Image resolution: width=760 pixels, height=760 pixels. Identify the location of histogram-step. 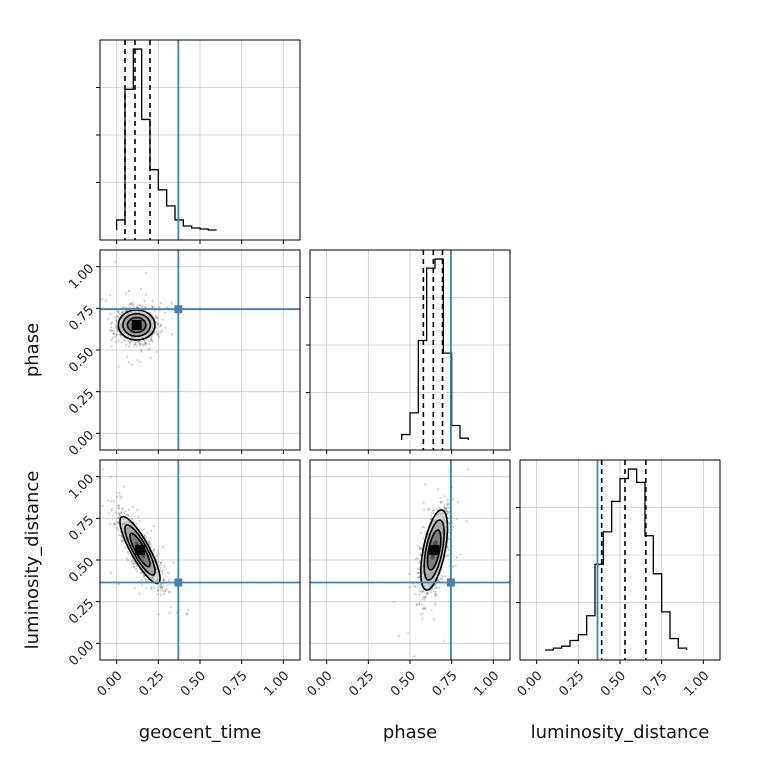
(435, 349).